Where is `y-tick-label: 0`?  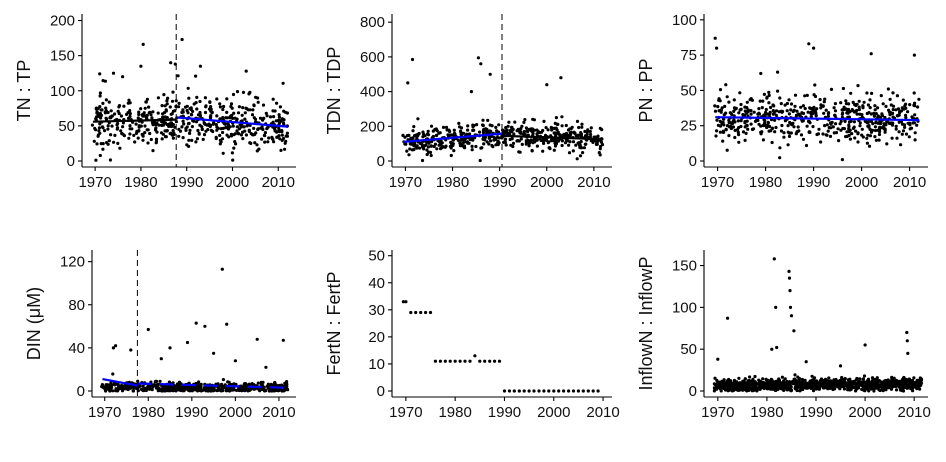 y-tick-label: 0 is located at coordinates (81, 391).